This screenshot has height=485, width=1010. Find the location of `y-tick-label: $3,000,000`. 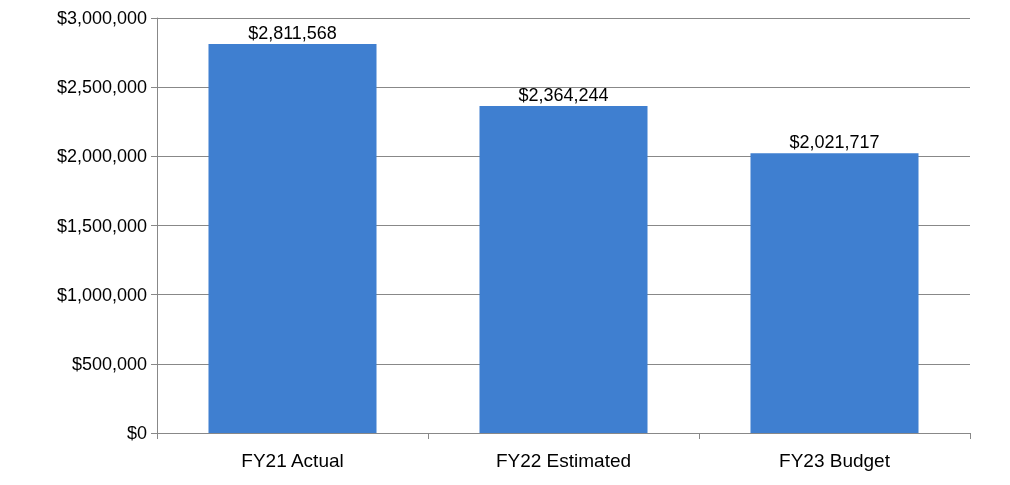

y-tick-label: $3,000,000 is located at coordinates (101, 18).